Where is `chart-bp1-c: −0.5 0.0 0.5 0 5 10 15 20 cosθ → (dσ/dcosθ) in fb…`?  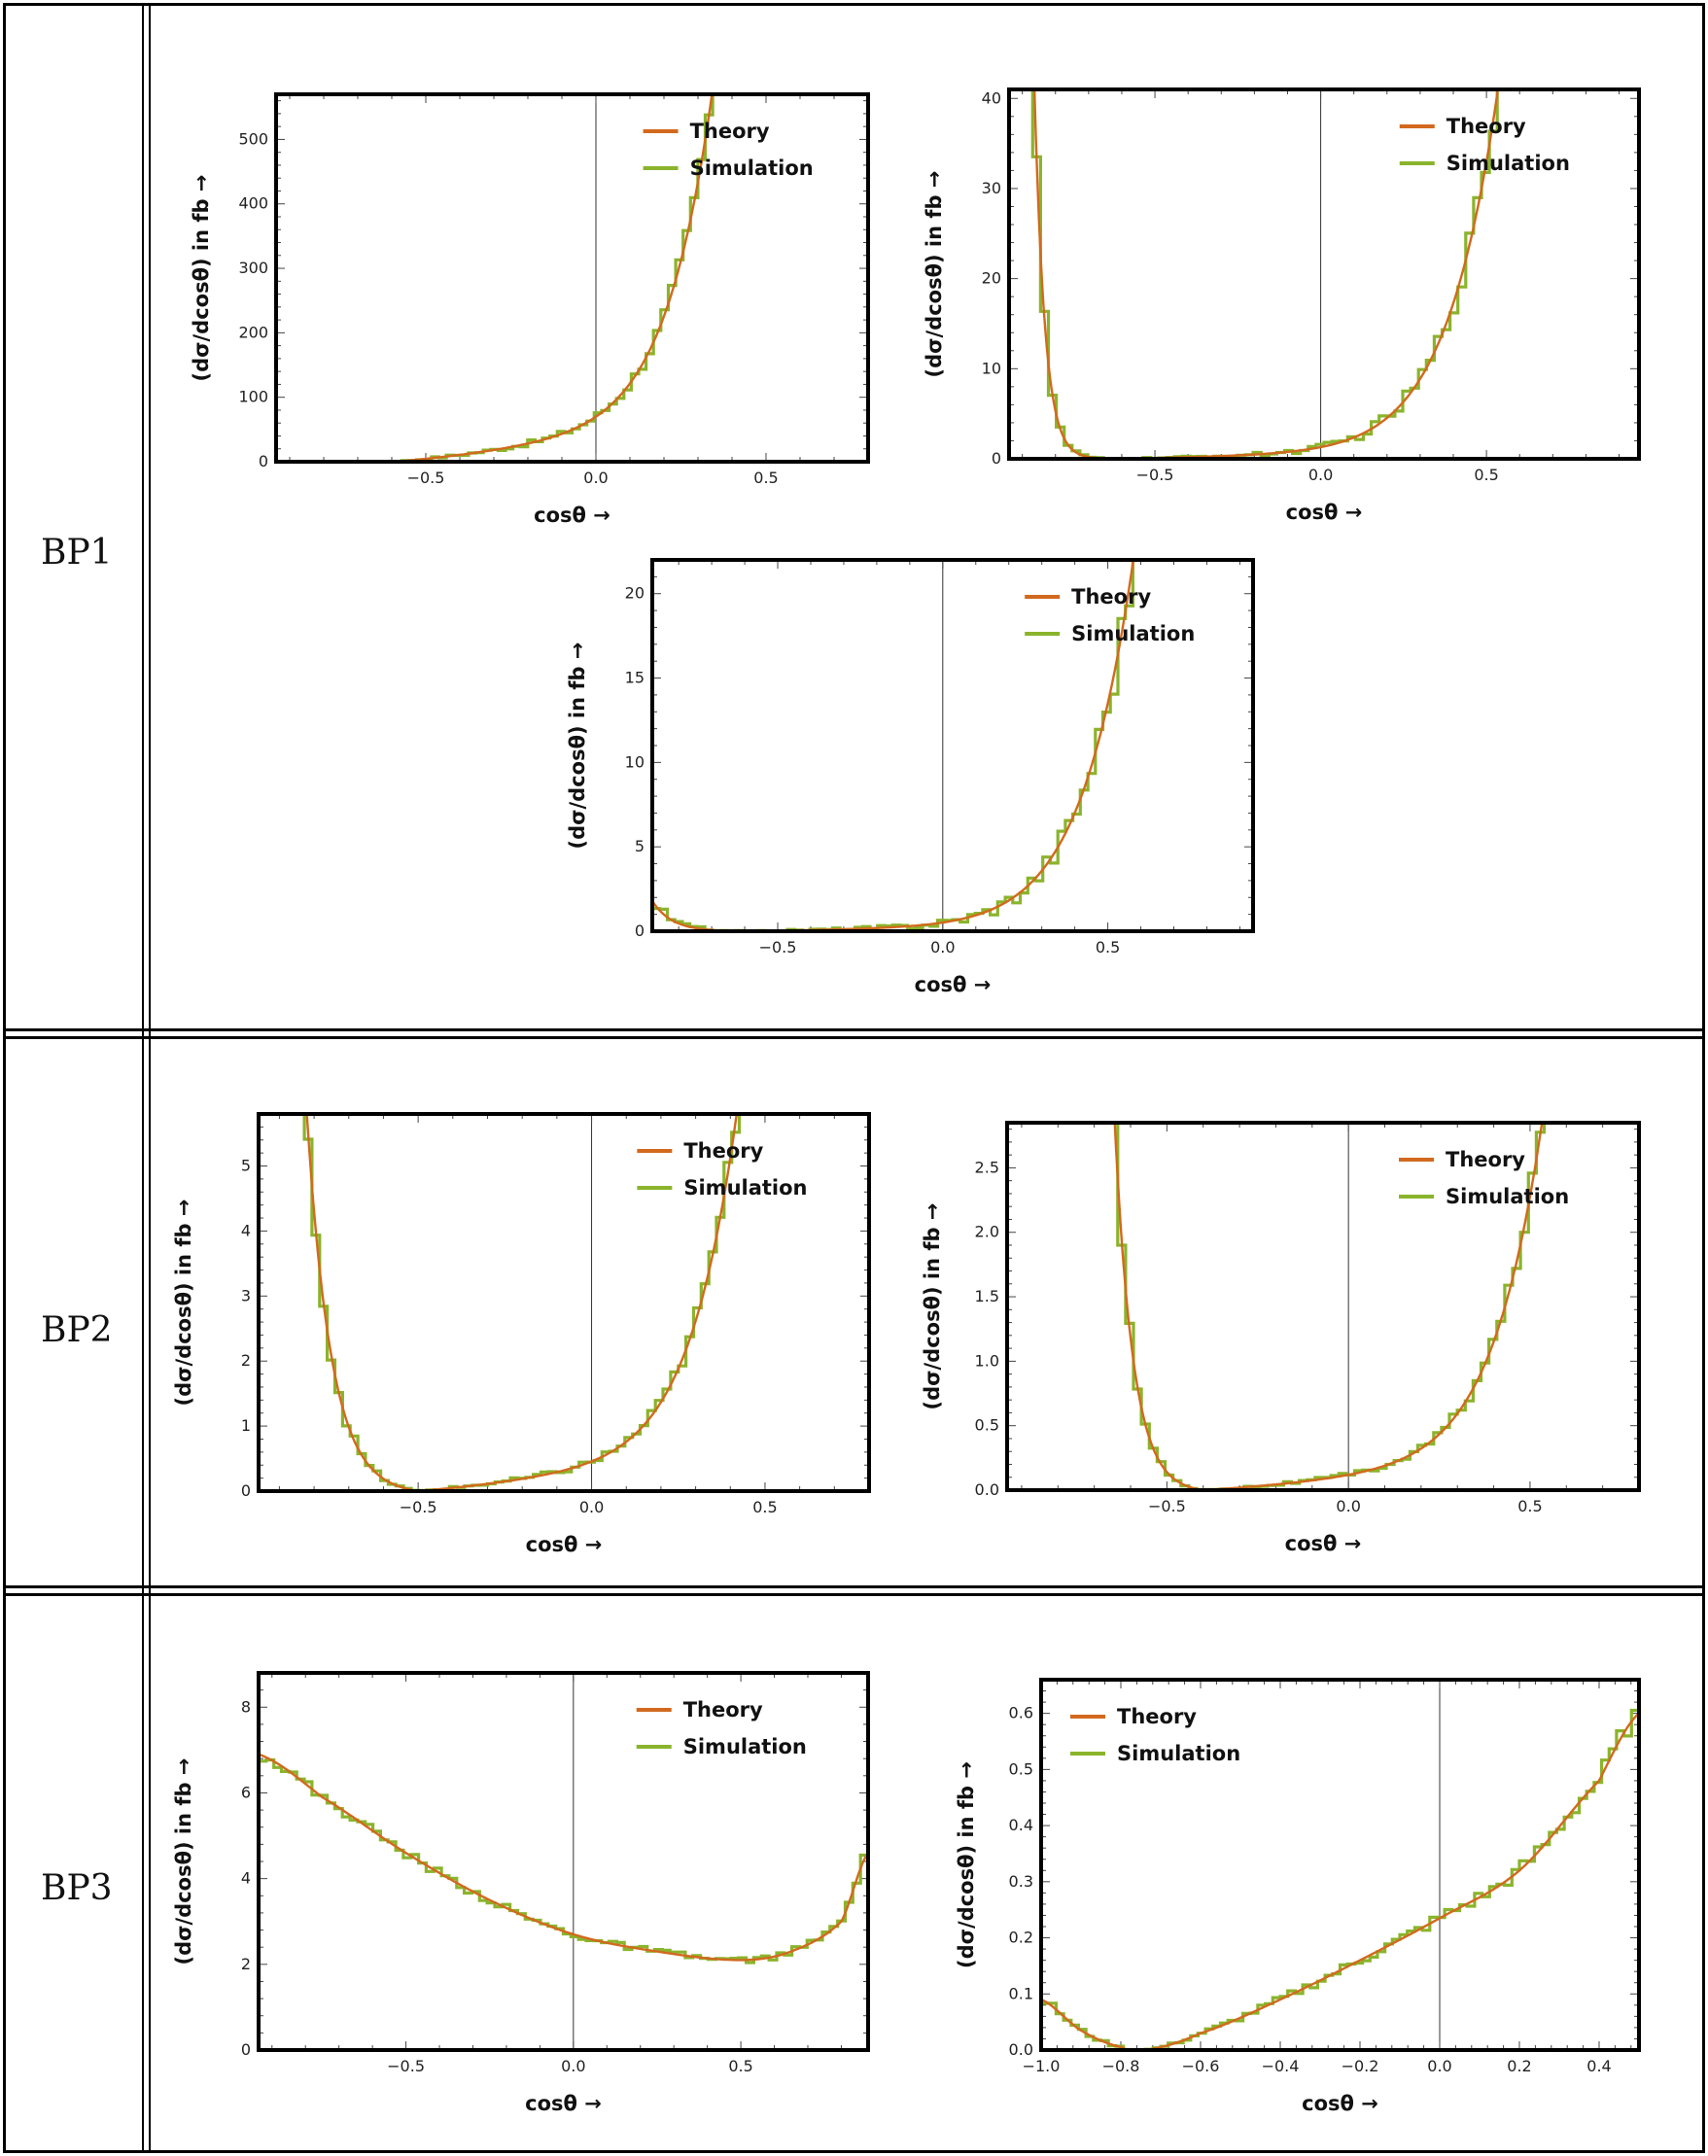
chart-bp1-c: −0.5 0.0 0.5 0 5 10 15 20 cosθ → (dσ/dcosθ) in fb… is located at coordinates (911, 777).